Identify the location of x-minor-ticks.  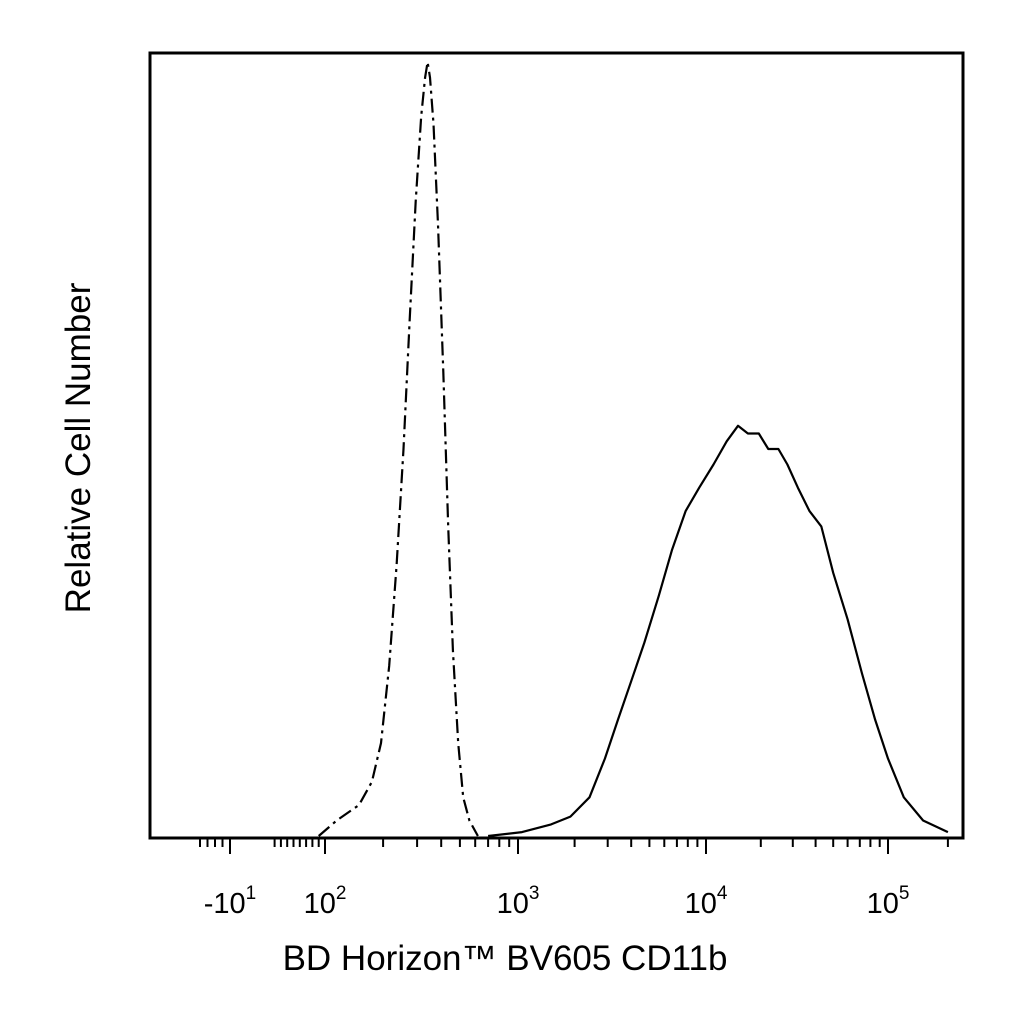
(574, 843).